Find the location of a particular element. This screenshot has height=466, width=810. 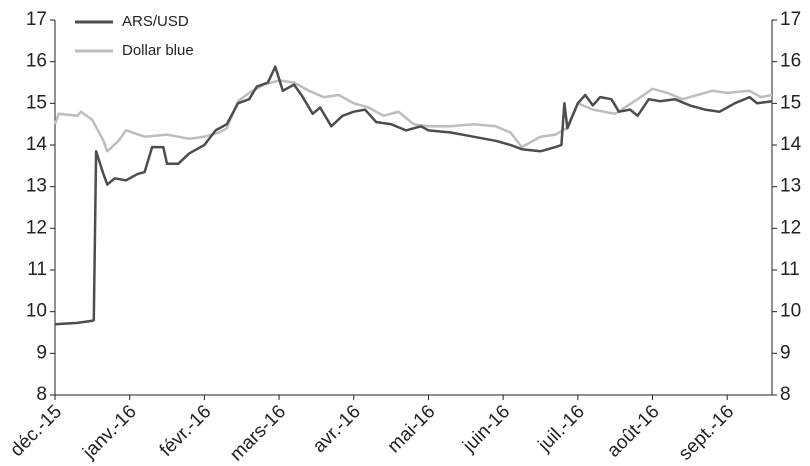

x-tick-label: juin-16 is located at coordinates (486, 429).